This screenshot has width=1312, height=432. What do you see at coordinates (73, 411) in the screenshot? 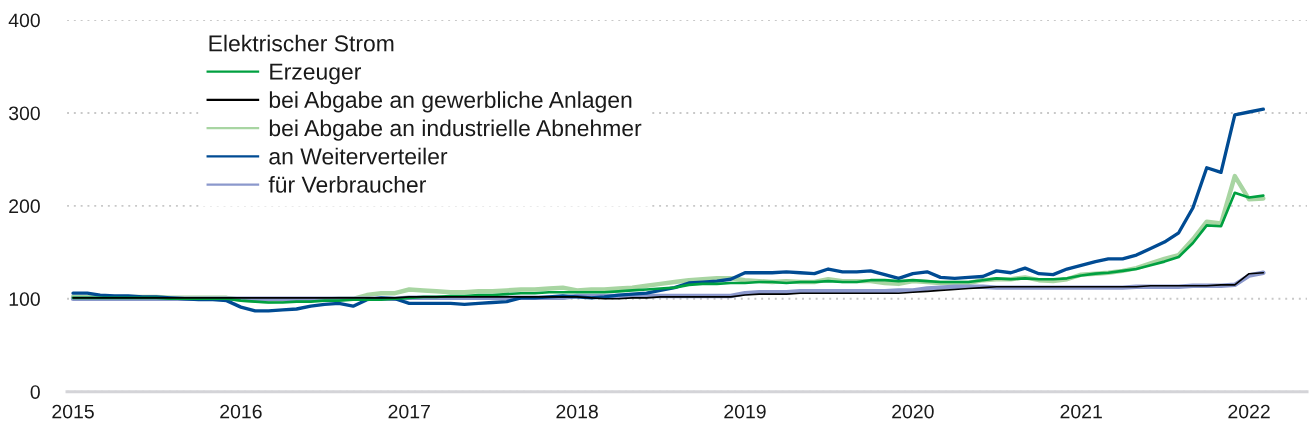
I see `x-tick-label: 2015` at bounding box center [73, 411].